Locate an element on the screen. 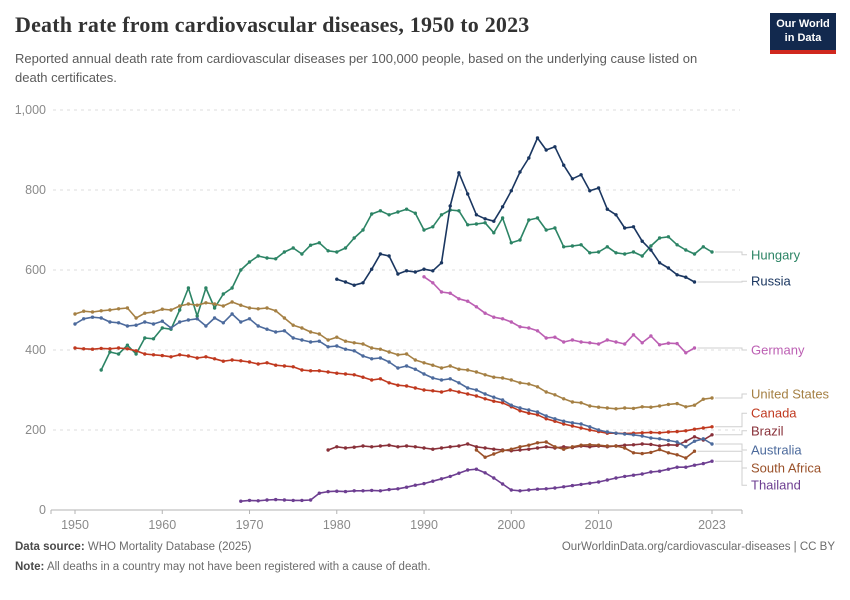 Image resolution: width=850 pixels, height=600 pixels. series-label-south-africa: South Africa is located at coordinates (786, 468).